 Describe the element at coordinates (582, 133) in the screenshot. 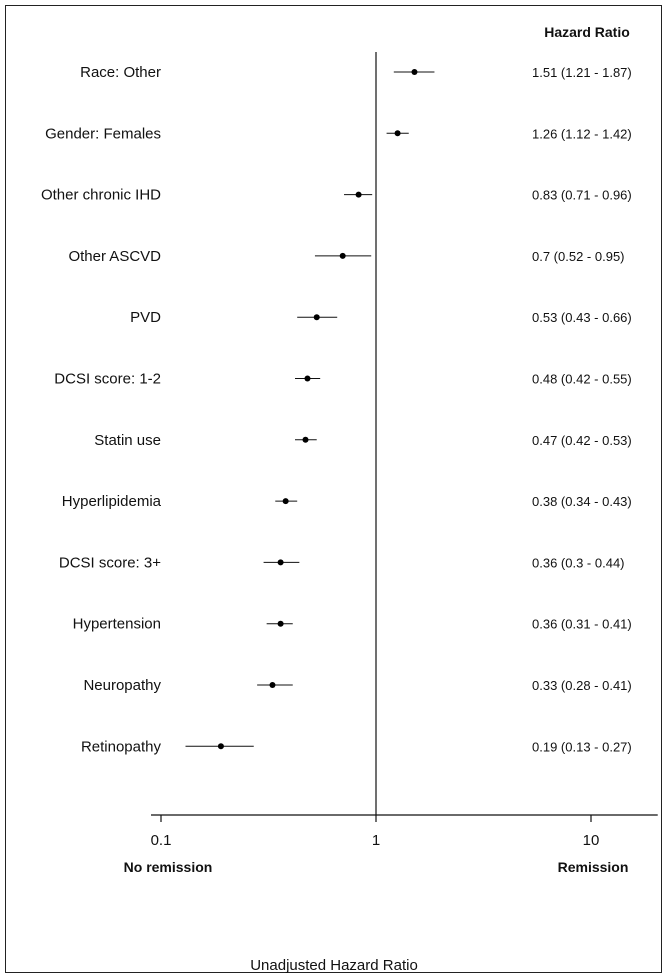

I see `hazard-ratio-value: 1.26 (1.12 - 1.42)` at that location.